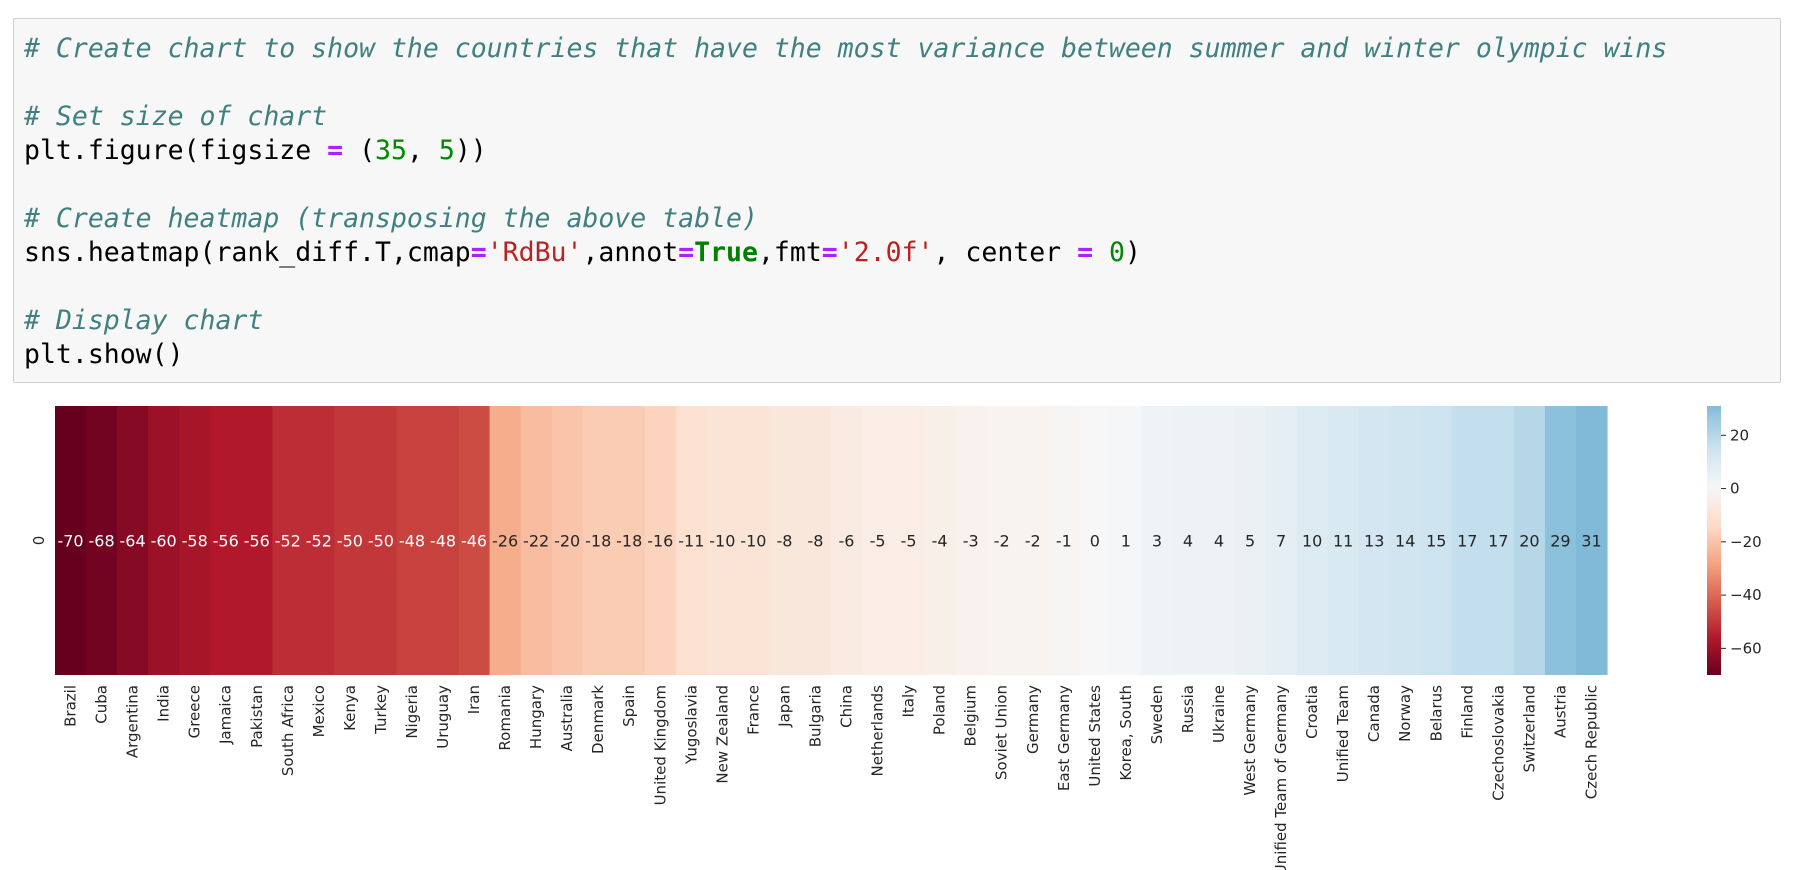 The width and height of the screenshot is (1796, 870). What do you see at coordinates (350, 708) in the screenshot?
I see `x-tick-label: Kenya` at bounding box center [350, 708].